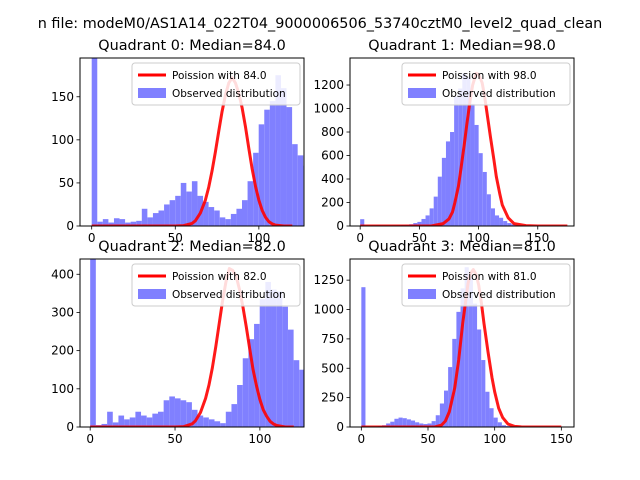 The height and width of the screenshot is (480, 640). Describe the element at coordinates (499, 94) in the screenshot. I see `legend-label-observed: Observed distribution` at that location.